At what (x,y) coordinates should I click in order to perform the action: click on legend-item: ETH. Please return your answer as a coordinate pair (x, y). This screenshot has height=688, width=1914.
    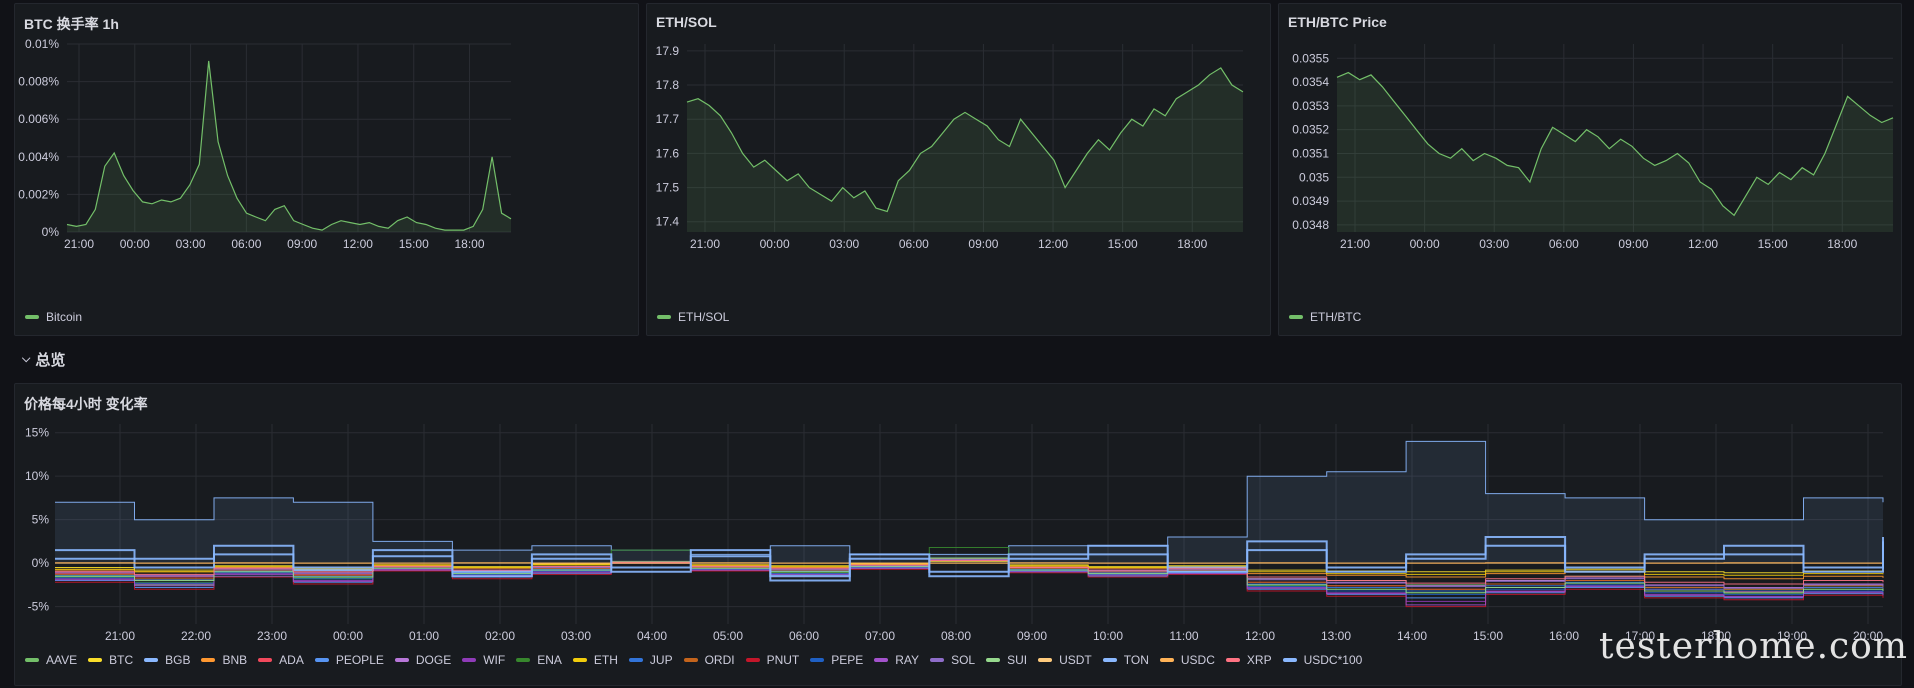
    Looking at the image, I should click on (595, 660).